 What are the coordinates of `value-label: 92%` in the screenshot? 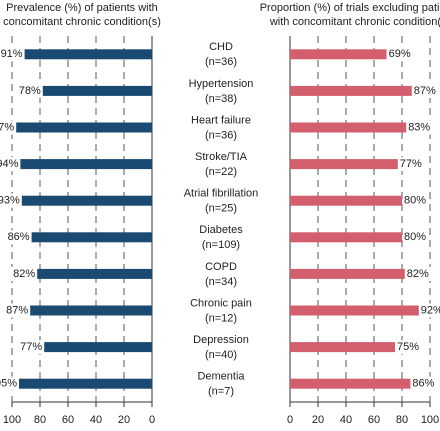 It's located at (430, 310).